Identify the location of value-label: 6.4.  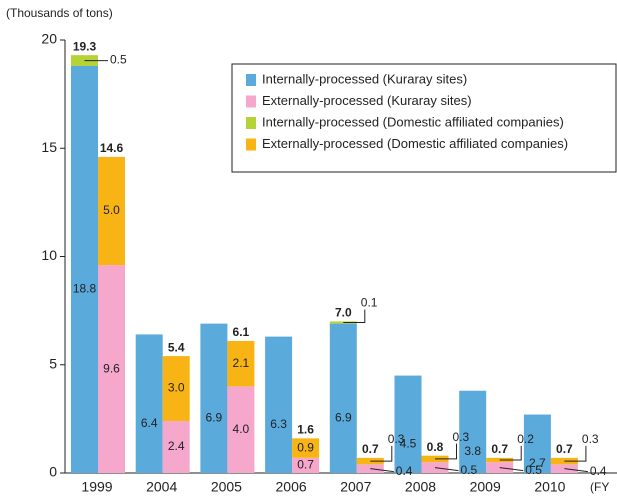
(149, 423).